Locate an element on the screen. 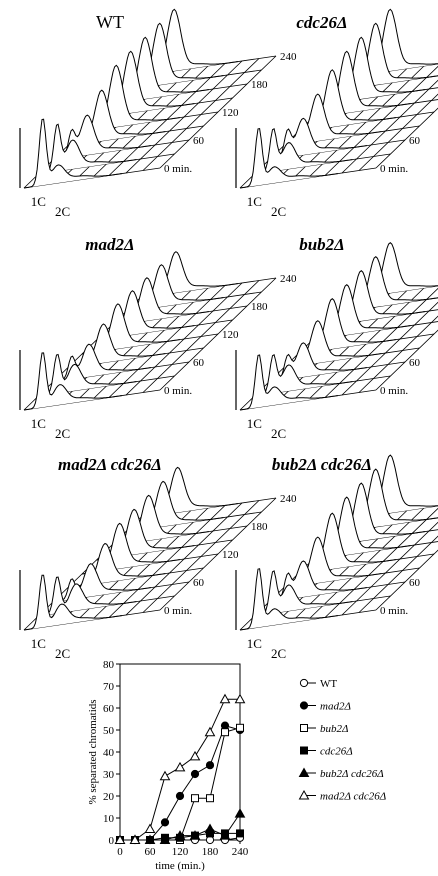  y-tick-label: 60 is located at coordinates (109, 709).